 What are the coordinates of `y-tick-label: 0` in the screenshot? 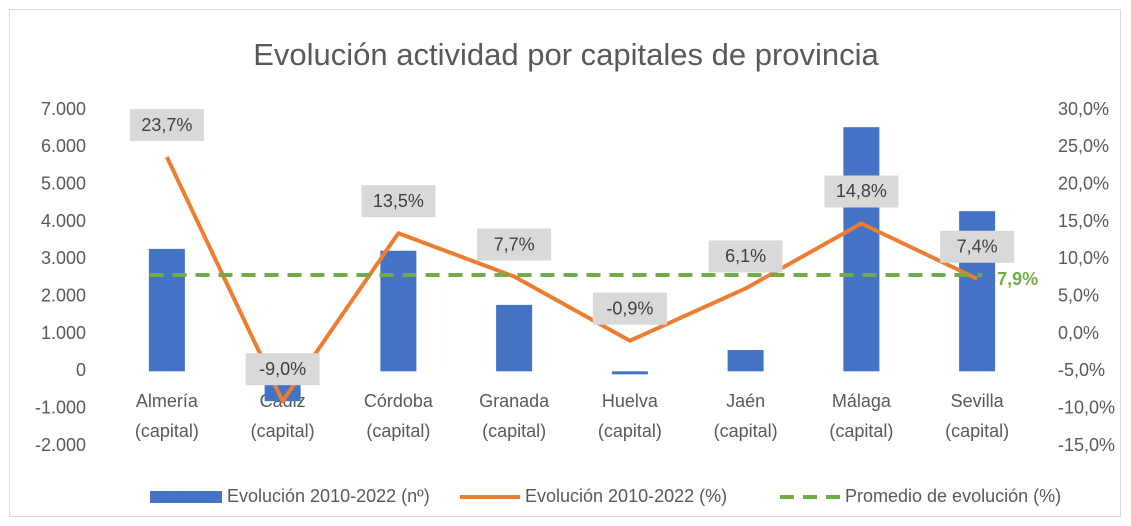 It's located at (81, 370).